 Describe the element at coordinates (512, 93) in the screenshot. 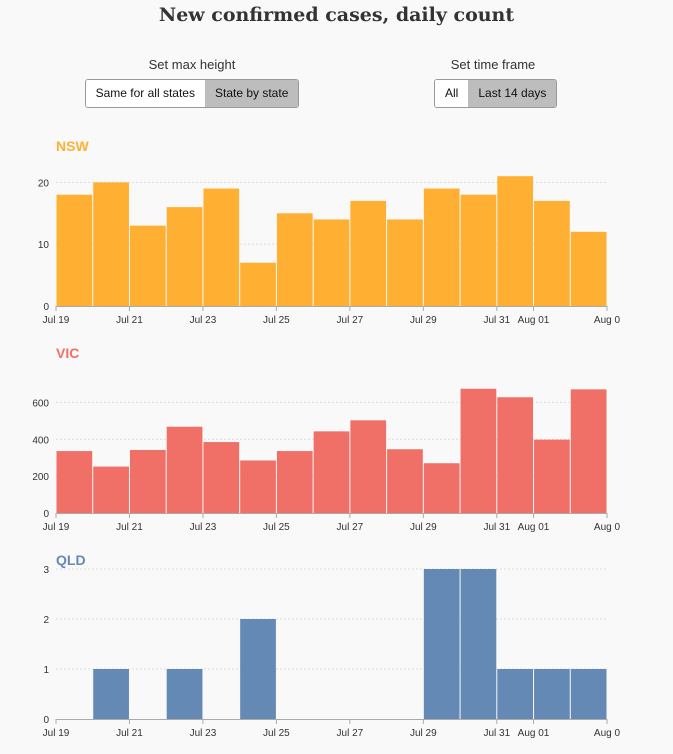

I see `last-14-days-button: Last 14 days` at that location.